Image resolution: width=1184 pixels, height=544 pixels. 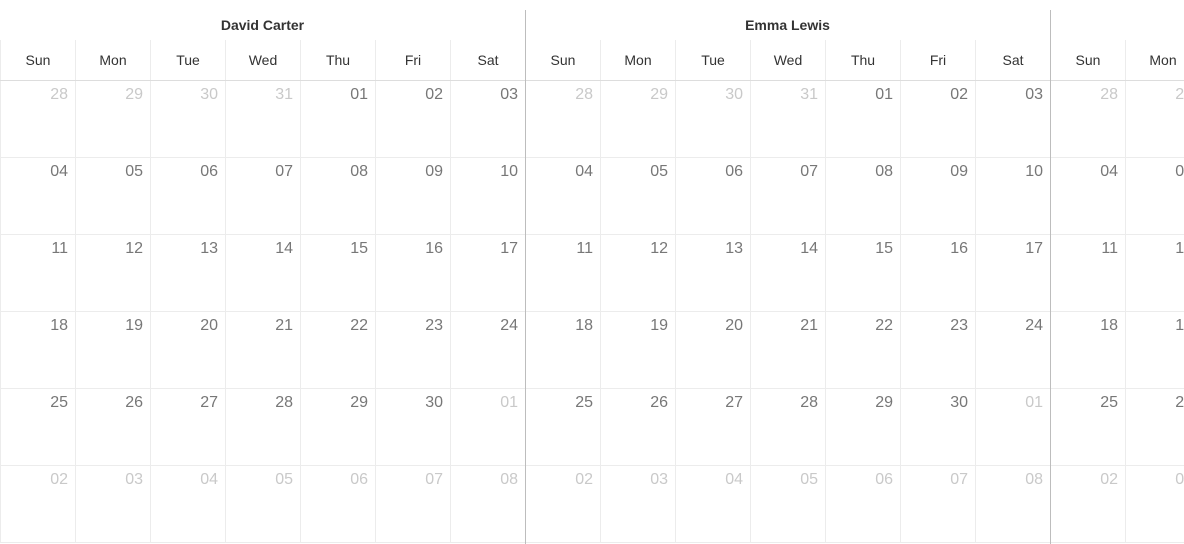 What do you see at coordinates (1154, 196) in the screenshot?
I see `day-cell: 05` at bounding box center [1154, 196].